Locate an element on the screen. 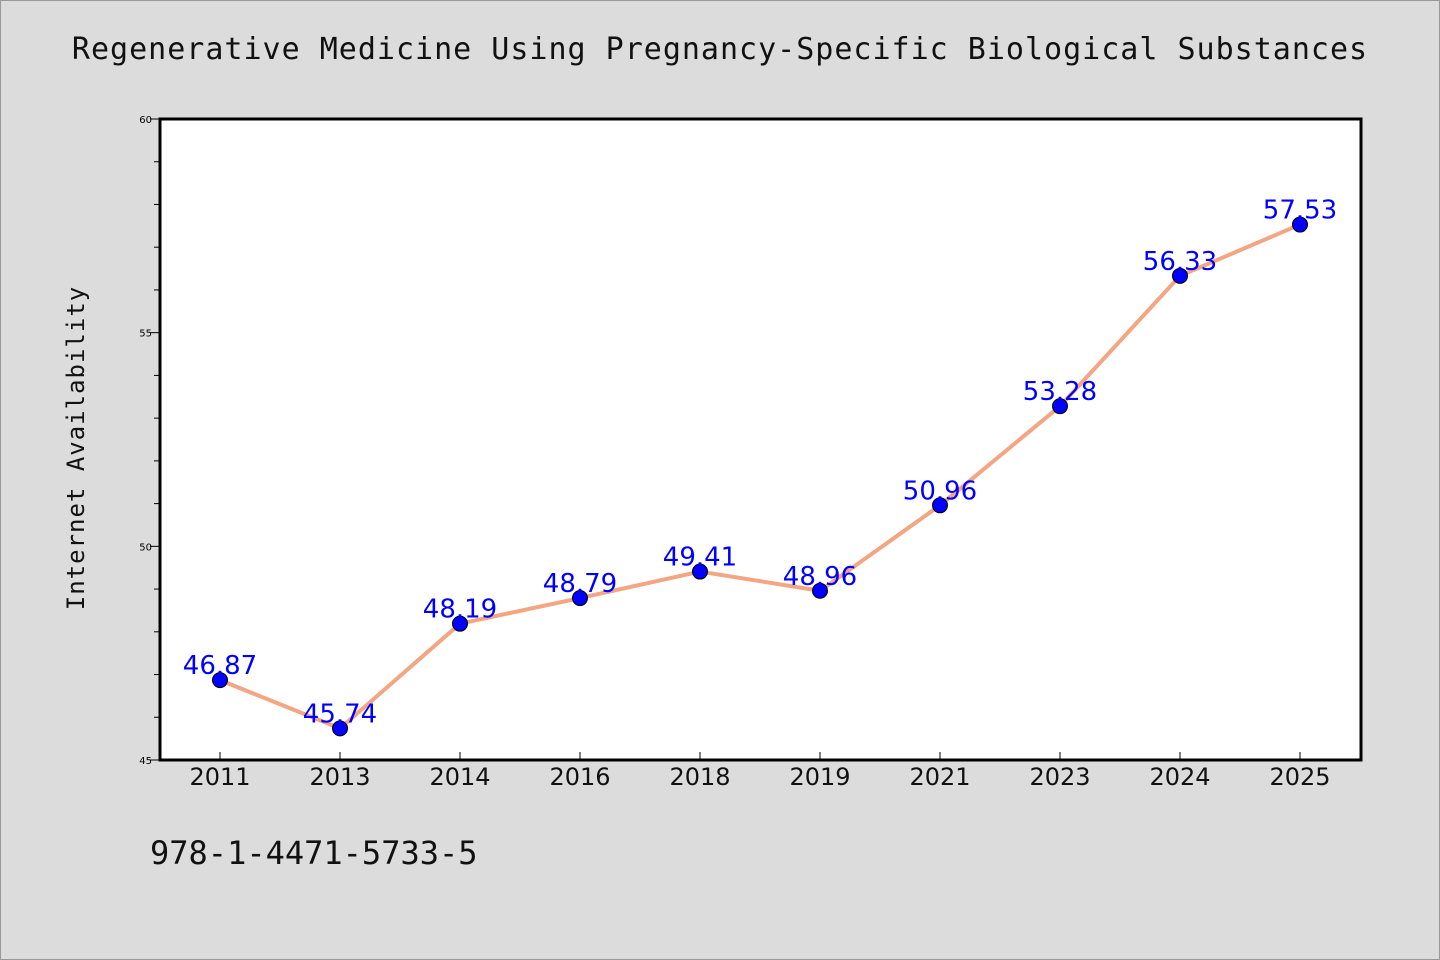 Image resolution: width=1440 pixels, height=960 pixels. data-label: 53.28 is located at coordinates (1060, 392).